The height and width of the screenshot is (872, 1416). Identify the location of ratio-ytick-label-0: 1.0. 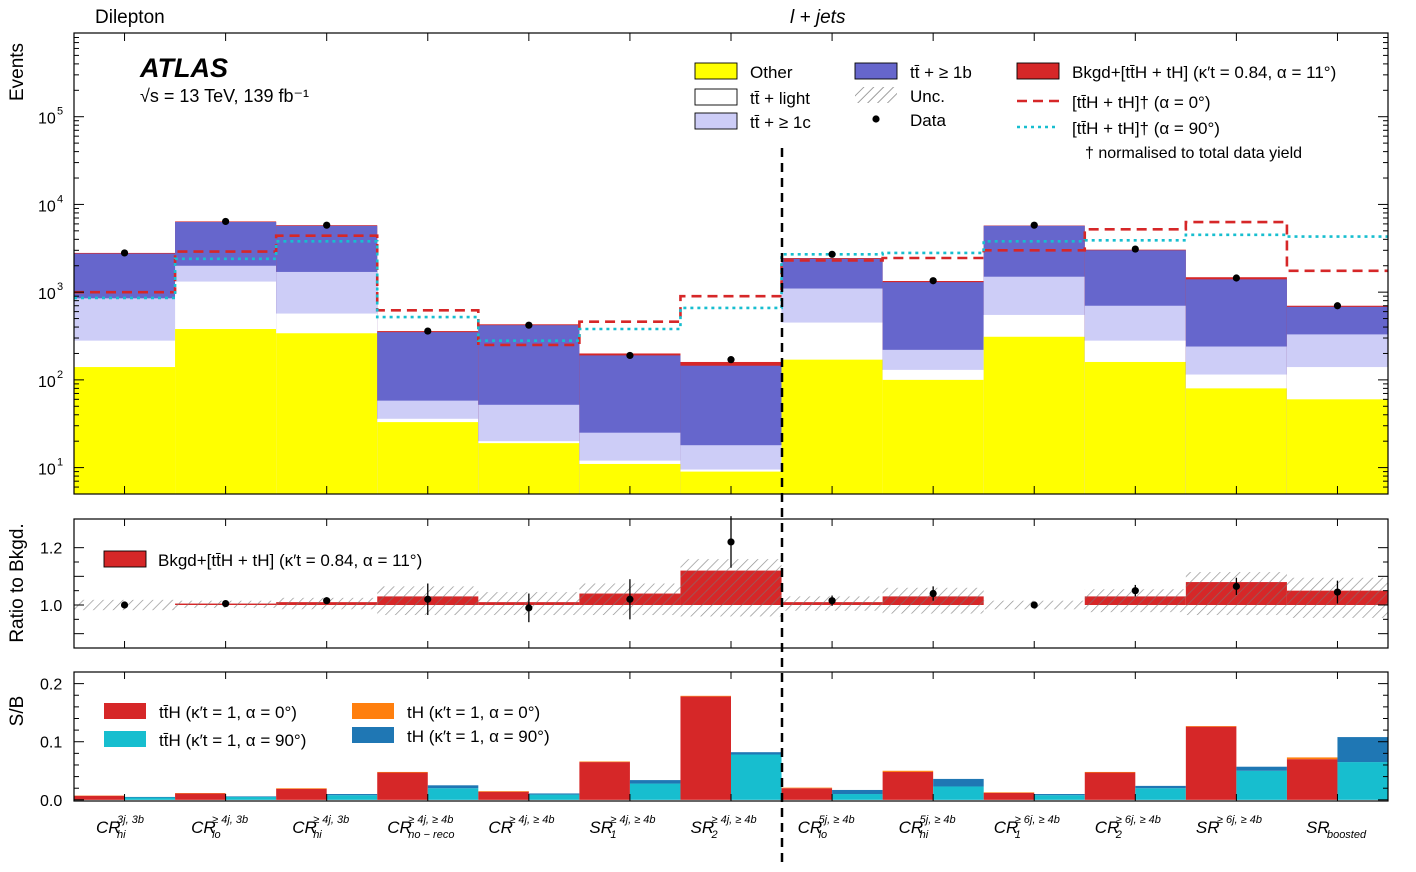
(51, 606).